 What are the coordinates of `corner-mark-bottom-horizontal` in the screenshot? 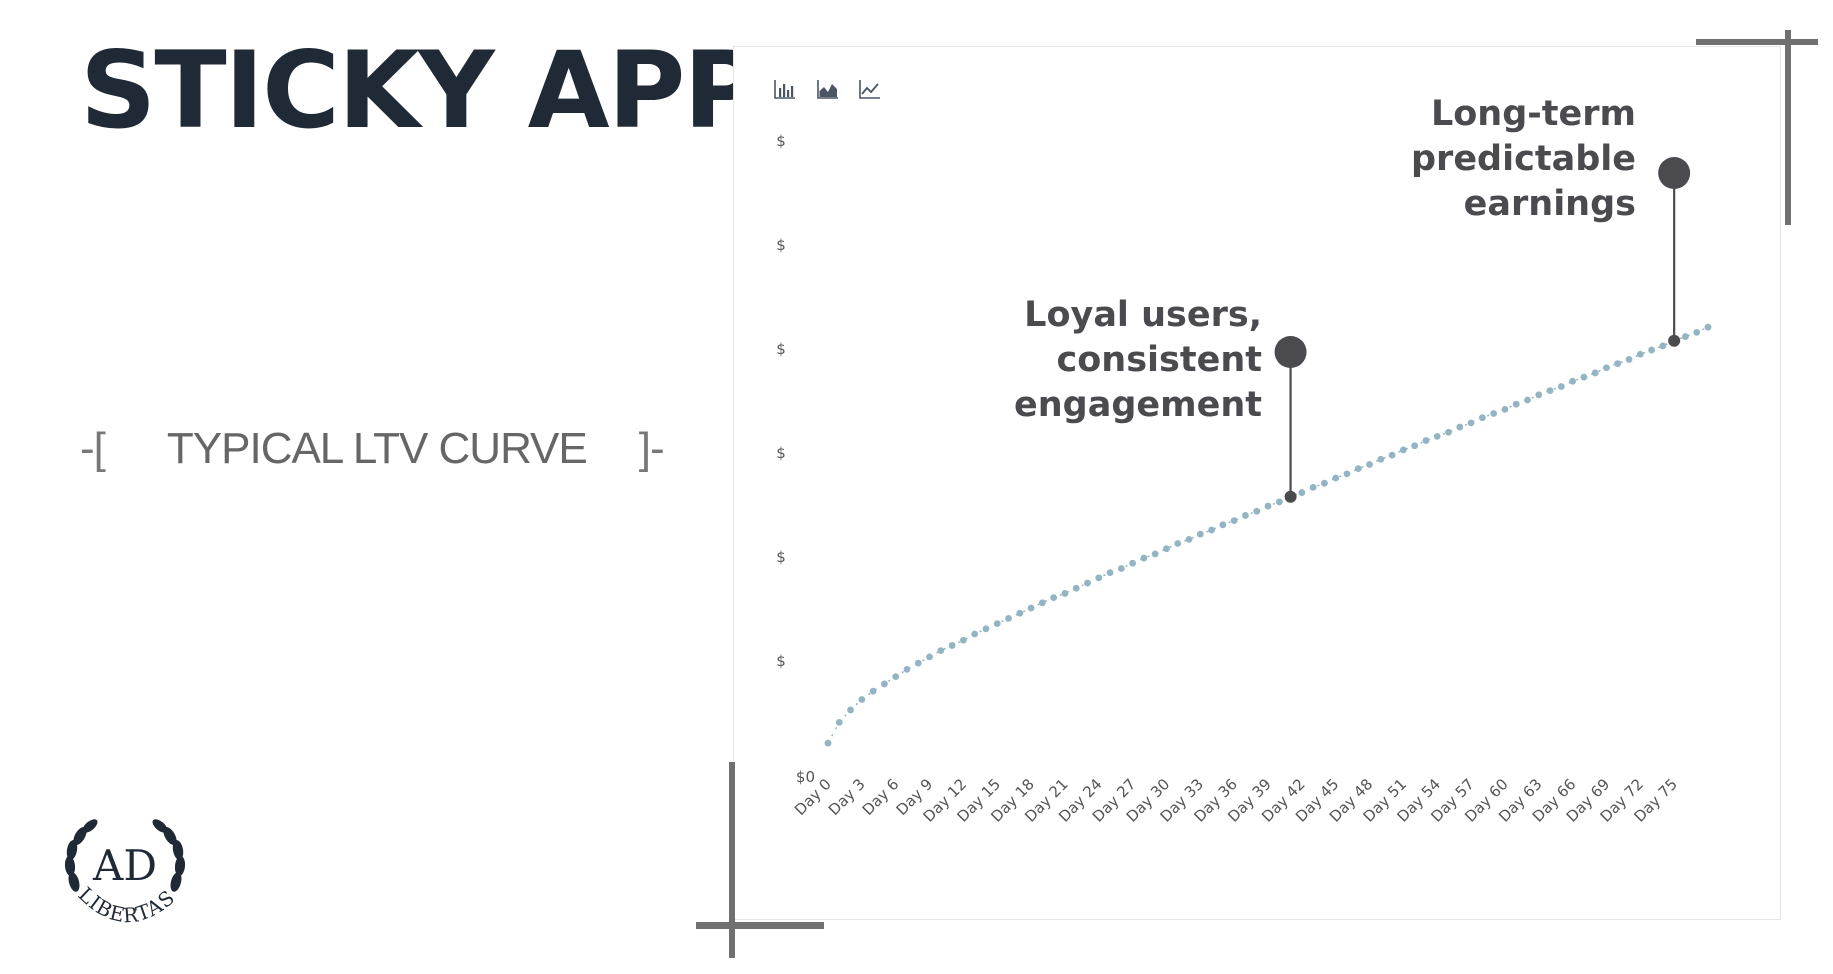 It's located at (760, 925).